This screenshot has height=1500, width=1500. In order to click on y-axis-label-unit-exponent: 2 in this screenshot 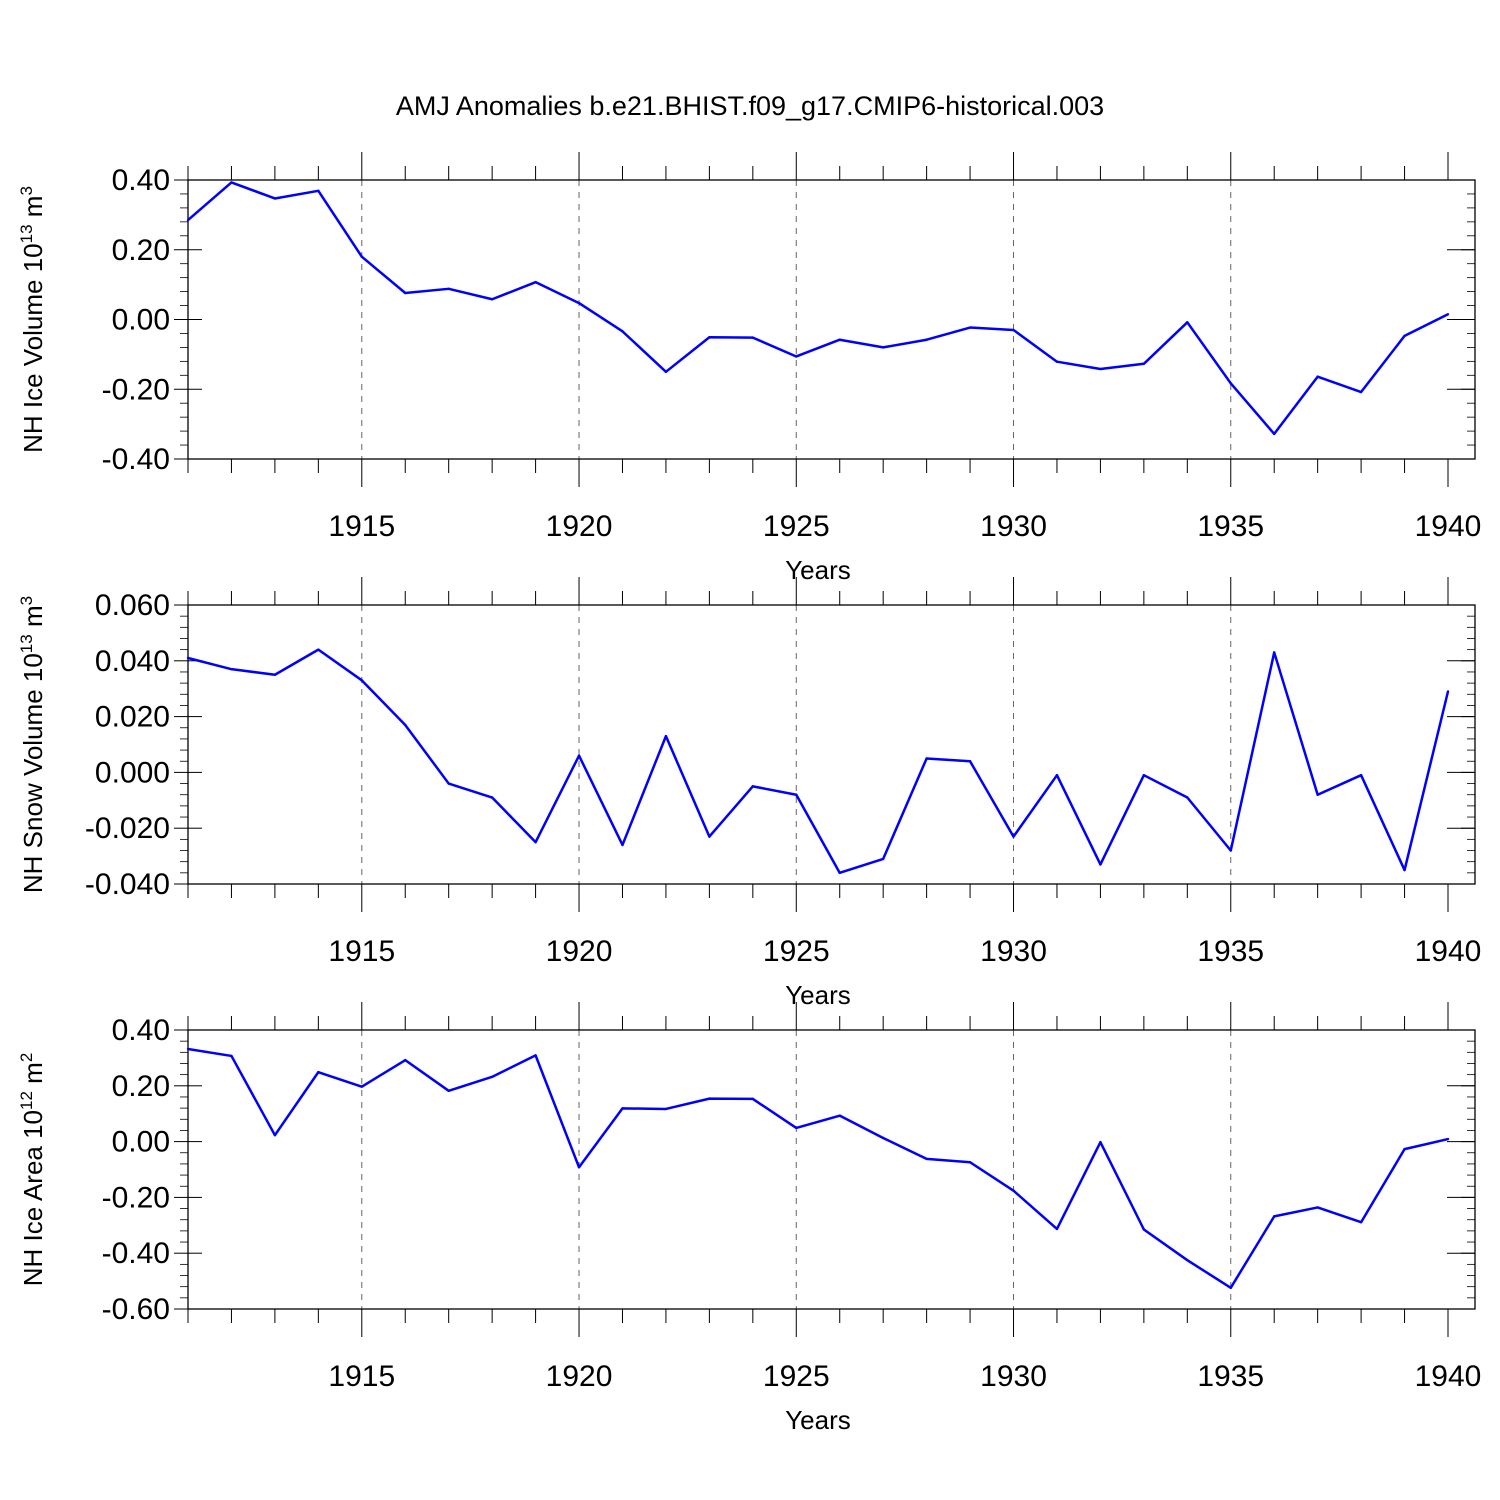, I will do `click(26, 1057)`.